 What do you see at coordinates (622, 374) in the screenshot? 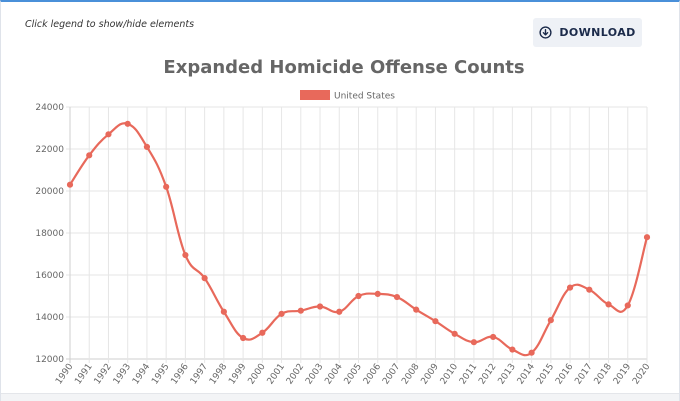
I see `x-tick-label: 2019` at bounding box center [622, 374].